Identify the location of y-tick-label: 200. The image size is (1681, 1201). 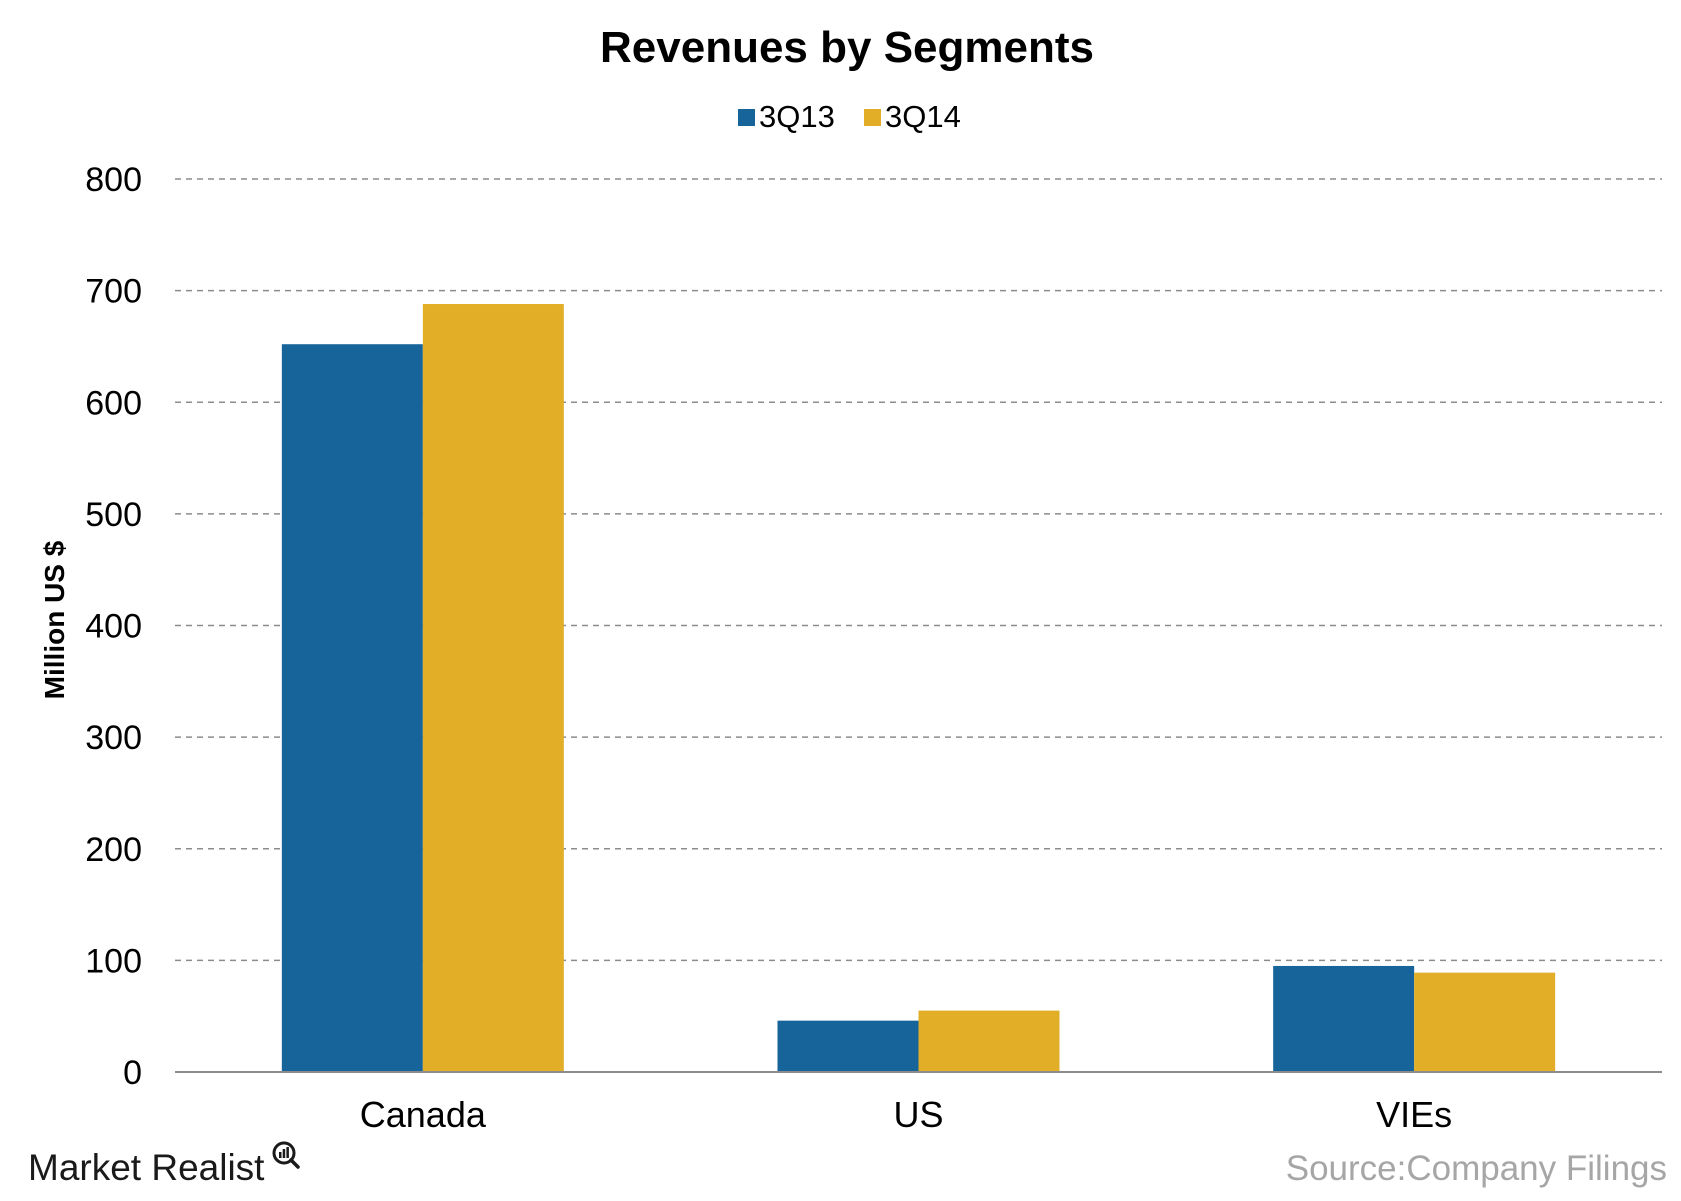
(113, 850).